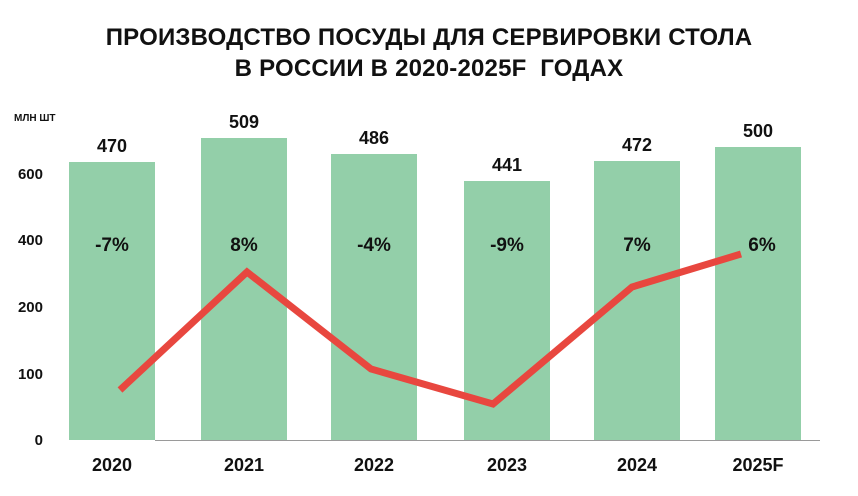 This screenshot has height=496, width=858. What do you see at coordinates (112, 146) in the screenshot?
I see `bar-value-label: 470` at bounding box center [112, 146].